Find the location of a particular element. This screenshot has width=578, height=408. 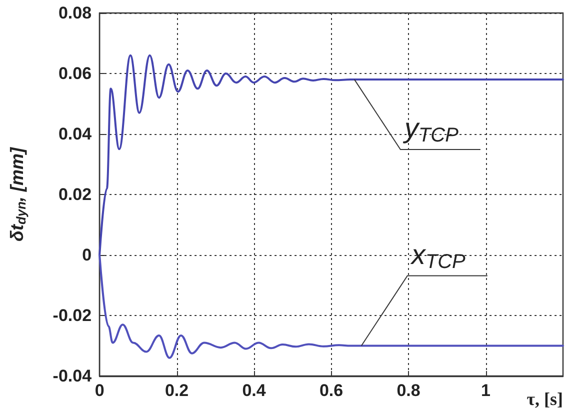

y-tick-label: -0.02 is located at coordinates (72, 315).